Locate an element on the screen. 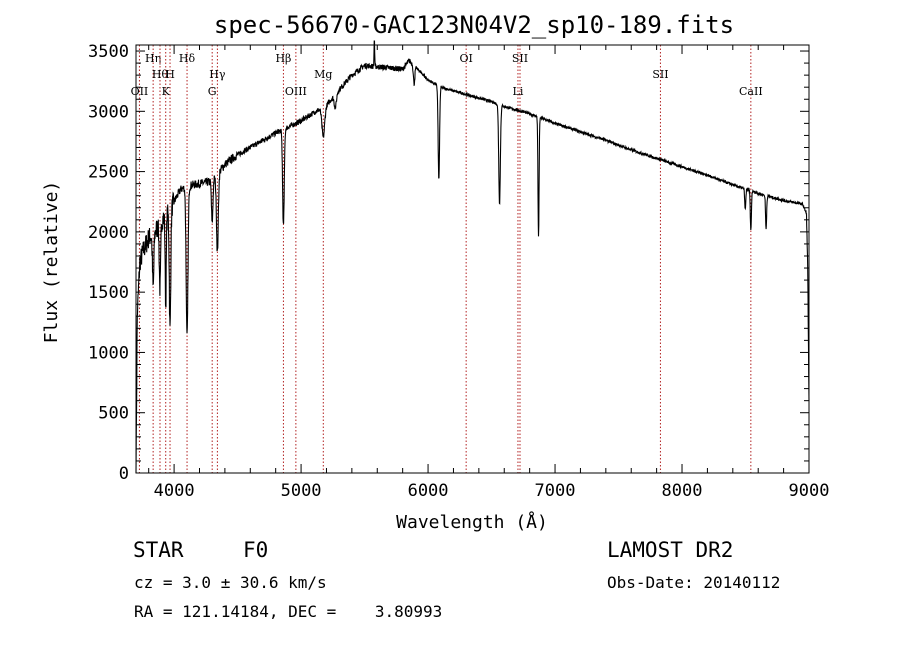 This screenshot has width=900, height=649. marker-label-15: CaII is located at coordinates (751, 91).